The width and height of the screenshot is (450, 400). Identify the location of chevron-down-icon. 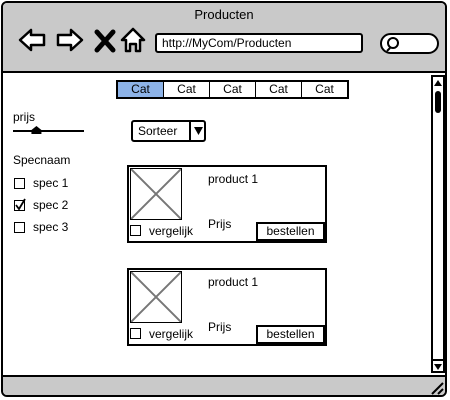
(198, 131).